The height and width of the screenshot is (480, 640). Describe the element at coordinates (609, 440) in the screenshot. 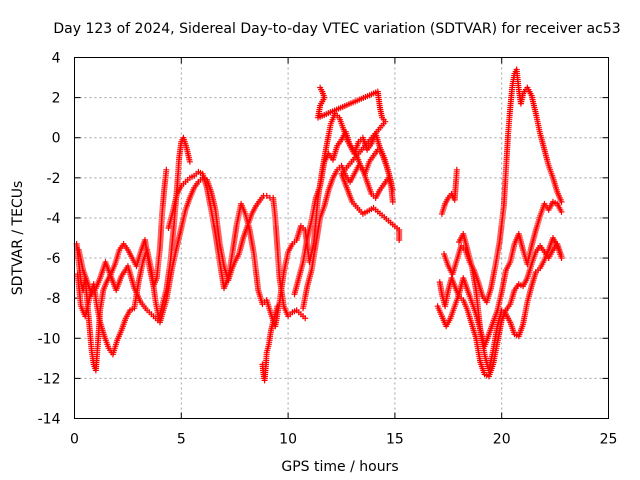

I see `x-tick-label: 25` at that location.